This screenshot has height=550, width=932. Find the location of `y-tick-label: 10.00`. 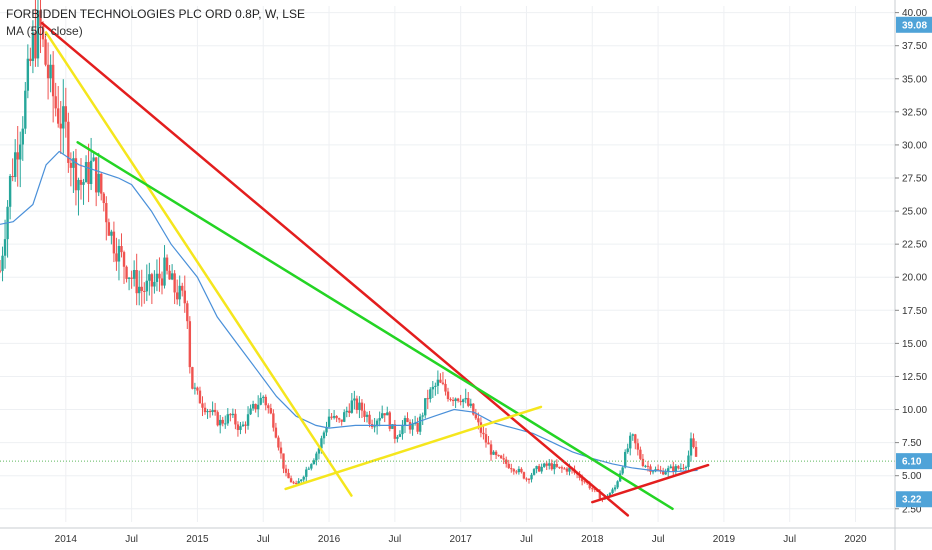

y-tick-label: 10.00 is located at coordinates (914, 410).